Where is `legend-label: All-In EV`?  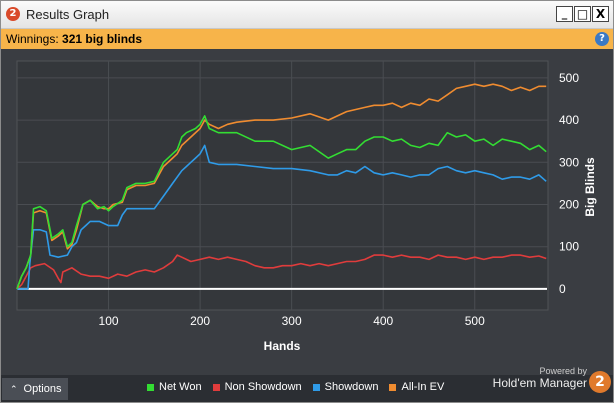 legend-label: All-In EV is located at coordinates (423, 387).